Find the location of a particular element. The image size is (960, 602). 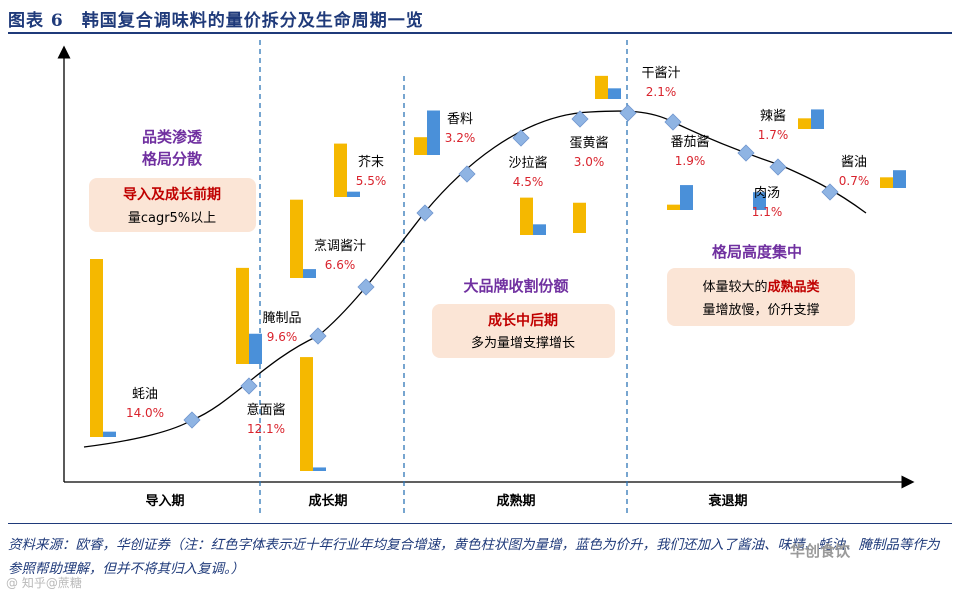

item-11-growth-label: 1.7% is located at coordinates (773, 135).